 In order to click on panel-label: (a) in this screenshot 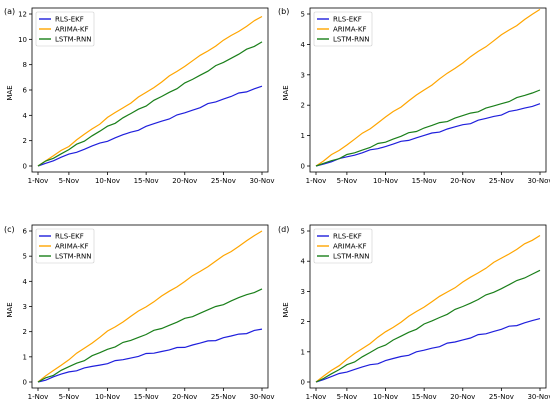, I will do `click(9, 11)`.